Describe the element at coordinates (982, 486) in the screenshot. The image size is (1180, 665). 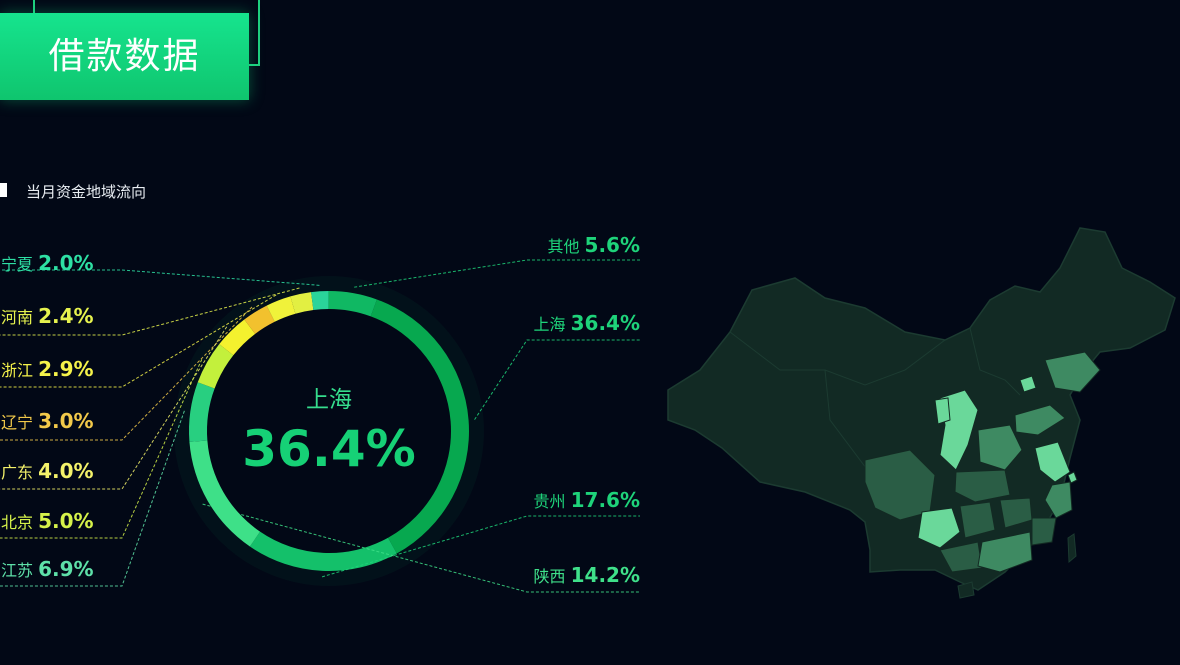
I see `map-region-hubei` at that location.